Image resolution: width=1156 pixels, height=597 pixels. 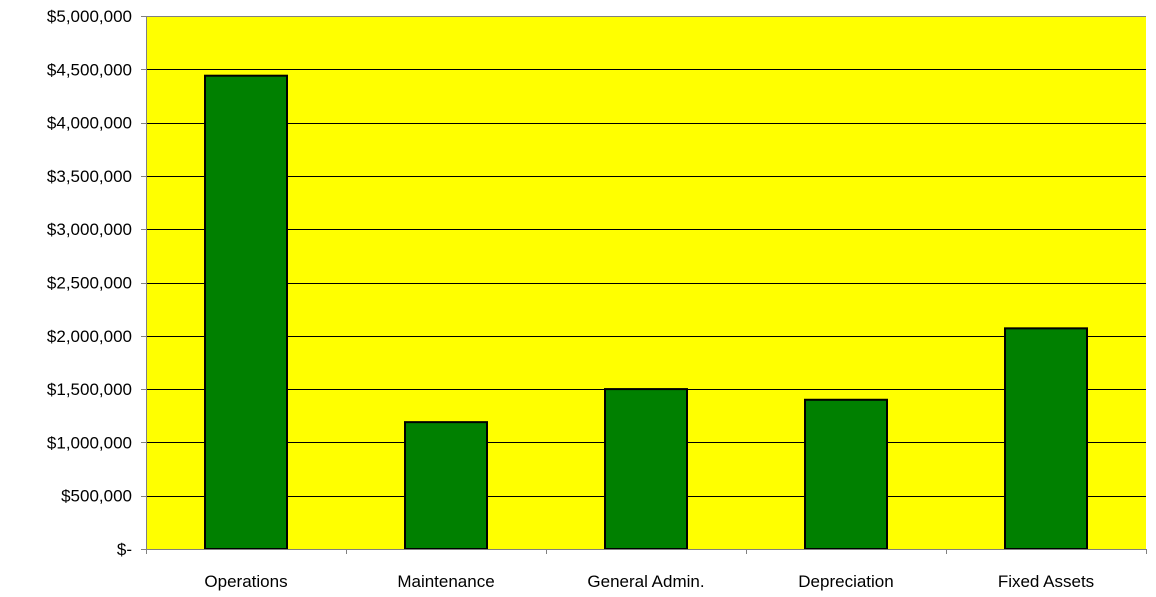 I want to click on x-tick-label: Fixed Assets, so click(x=1046, y=581).